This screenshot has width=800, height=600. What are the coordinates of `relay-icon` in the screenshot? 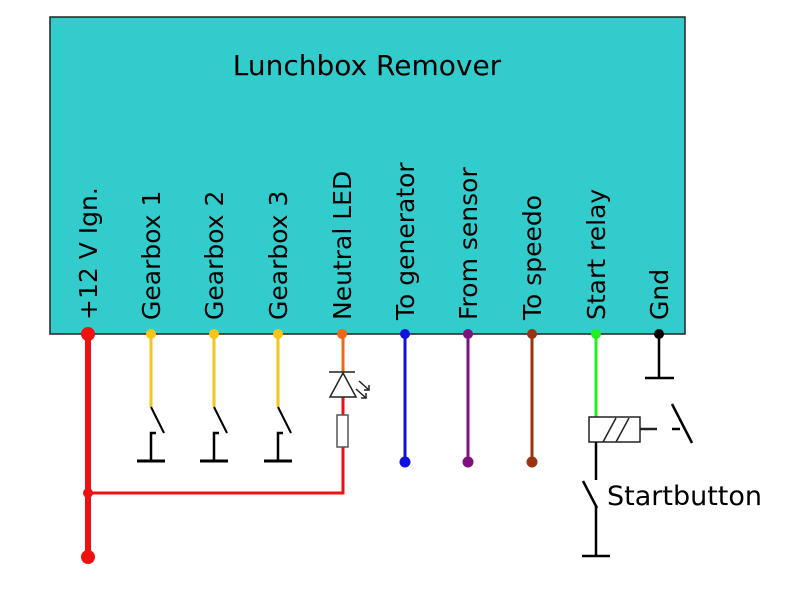 It's located at (622, 429).